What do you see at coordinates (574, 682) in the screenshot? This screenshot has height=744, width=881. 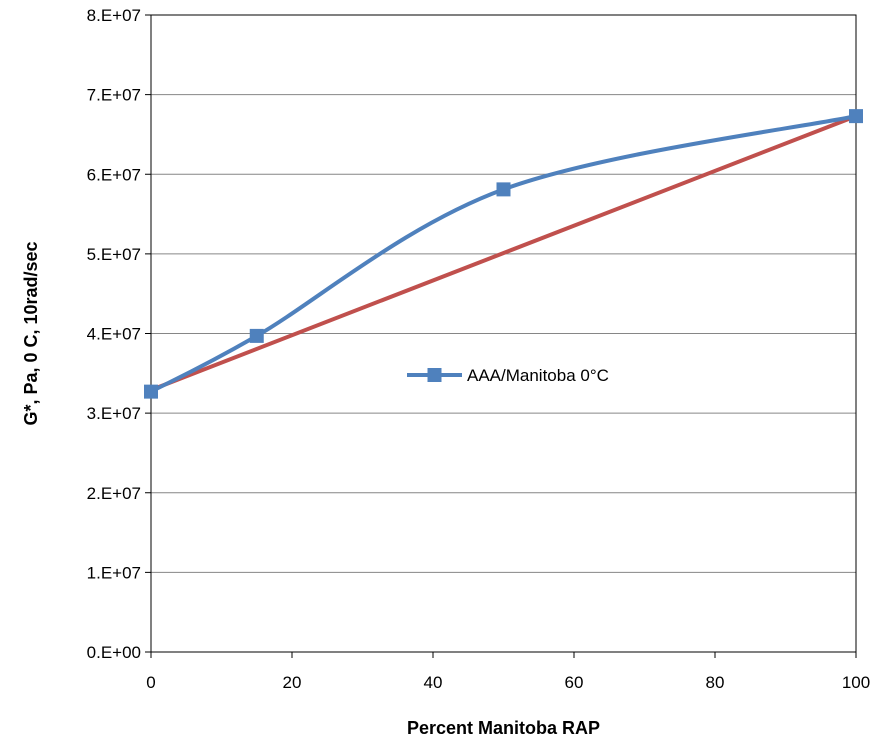 I see `x-tick-label: 60` at bounding box center [574, 682].